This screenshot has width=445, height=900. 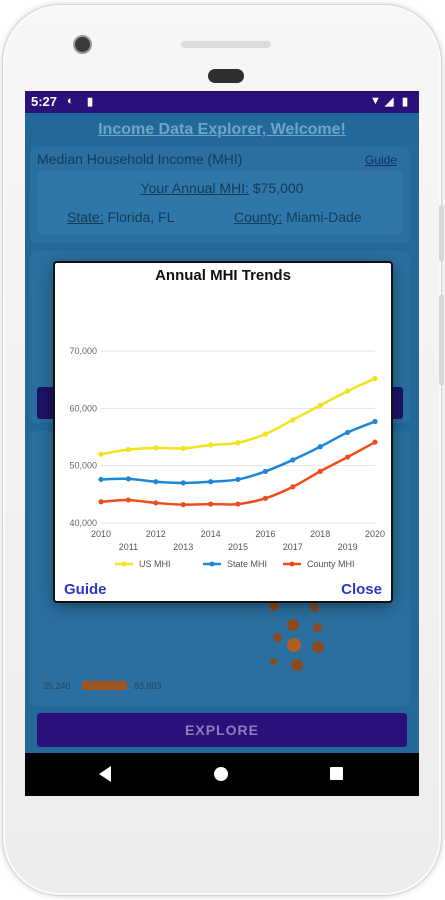 What do you see at coordinates (141, 217) in the screenshot?
I see `state-value: Florida, FL` at bounding box center [141, 217].